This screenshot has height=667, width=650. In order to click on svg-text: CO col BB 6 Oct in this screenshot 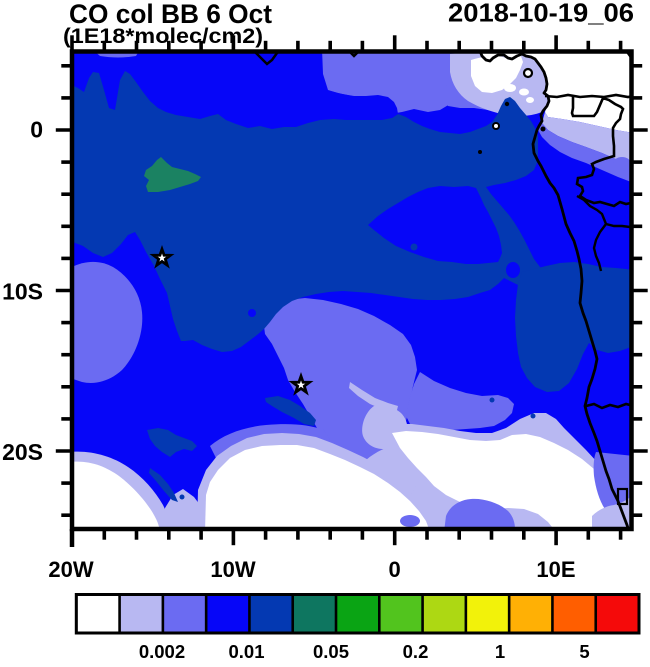, I will do `click(170, 14)`.